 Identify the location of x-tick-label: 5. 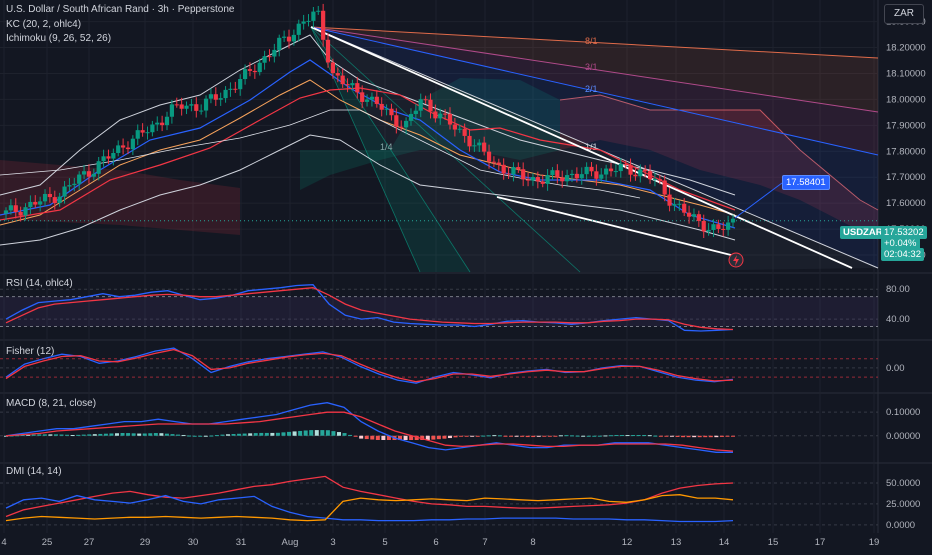
(384, 542).